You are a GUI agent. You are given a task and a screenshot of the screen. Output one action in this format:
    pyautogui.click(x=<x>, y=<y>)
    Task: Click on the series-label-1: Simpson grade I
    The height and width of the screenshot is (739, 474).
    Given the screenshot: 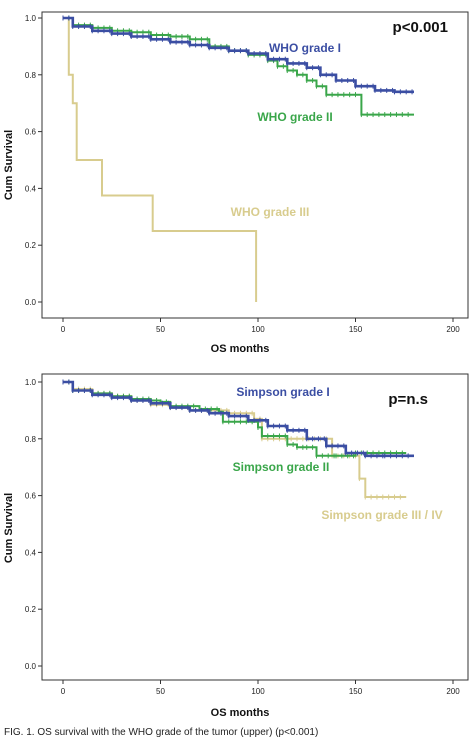 What is the action you would take?
    pyautogui.click(x=282, y=392)
    